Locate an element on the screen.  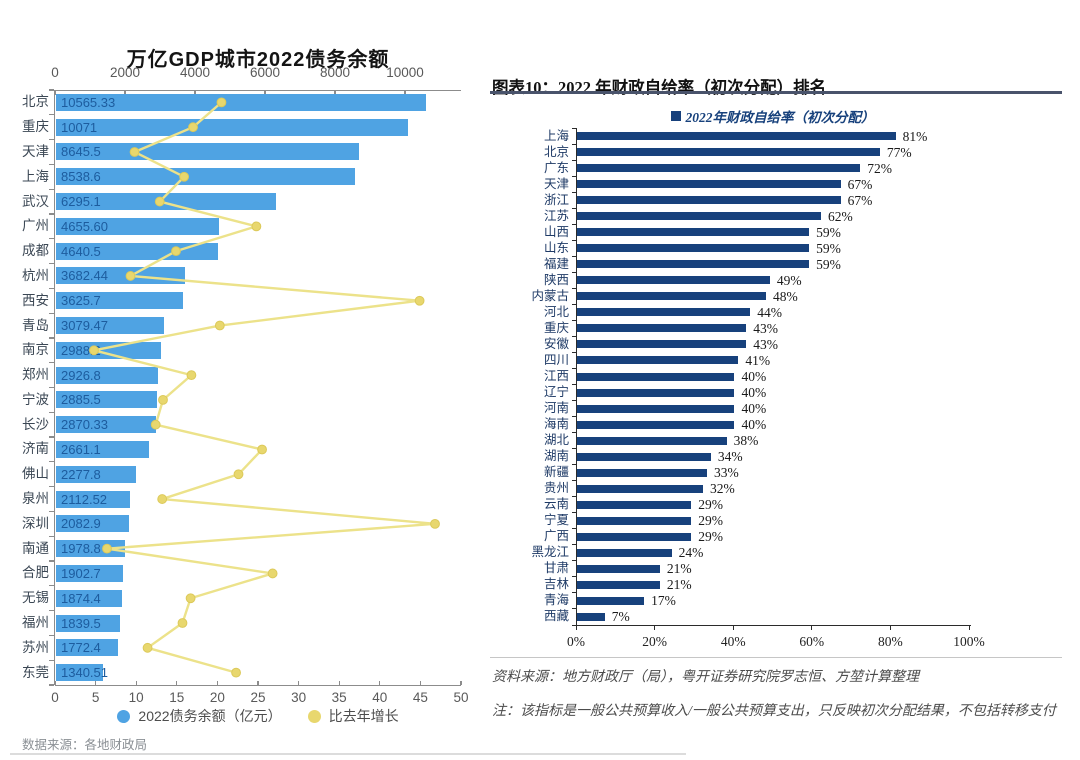
page-bottom-divider is located at coordinates (348, 754).